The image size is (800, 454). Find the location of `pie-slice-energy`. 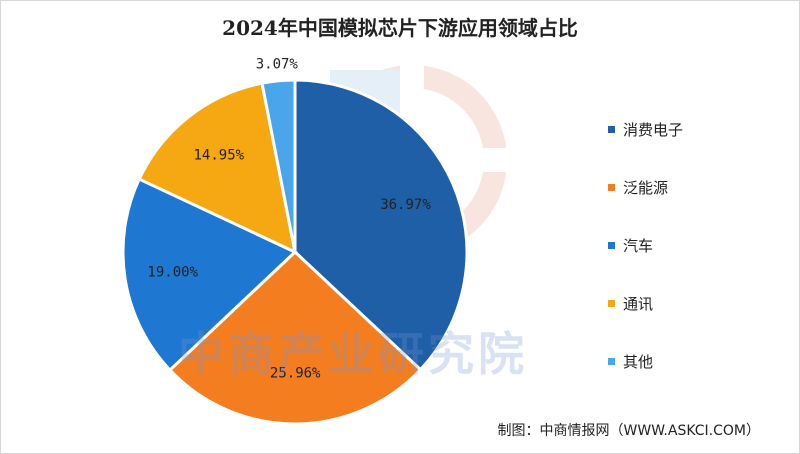

pie-slice-energy is located at coordinates (295, 337).